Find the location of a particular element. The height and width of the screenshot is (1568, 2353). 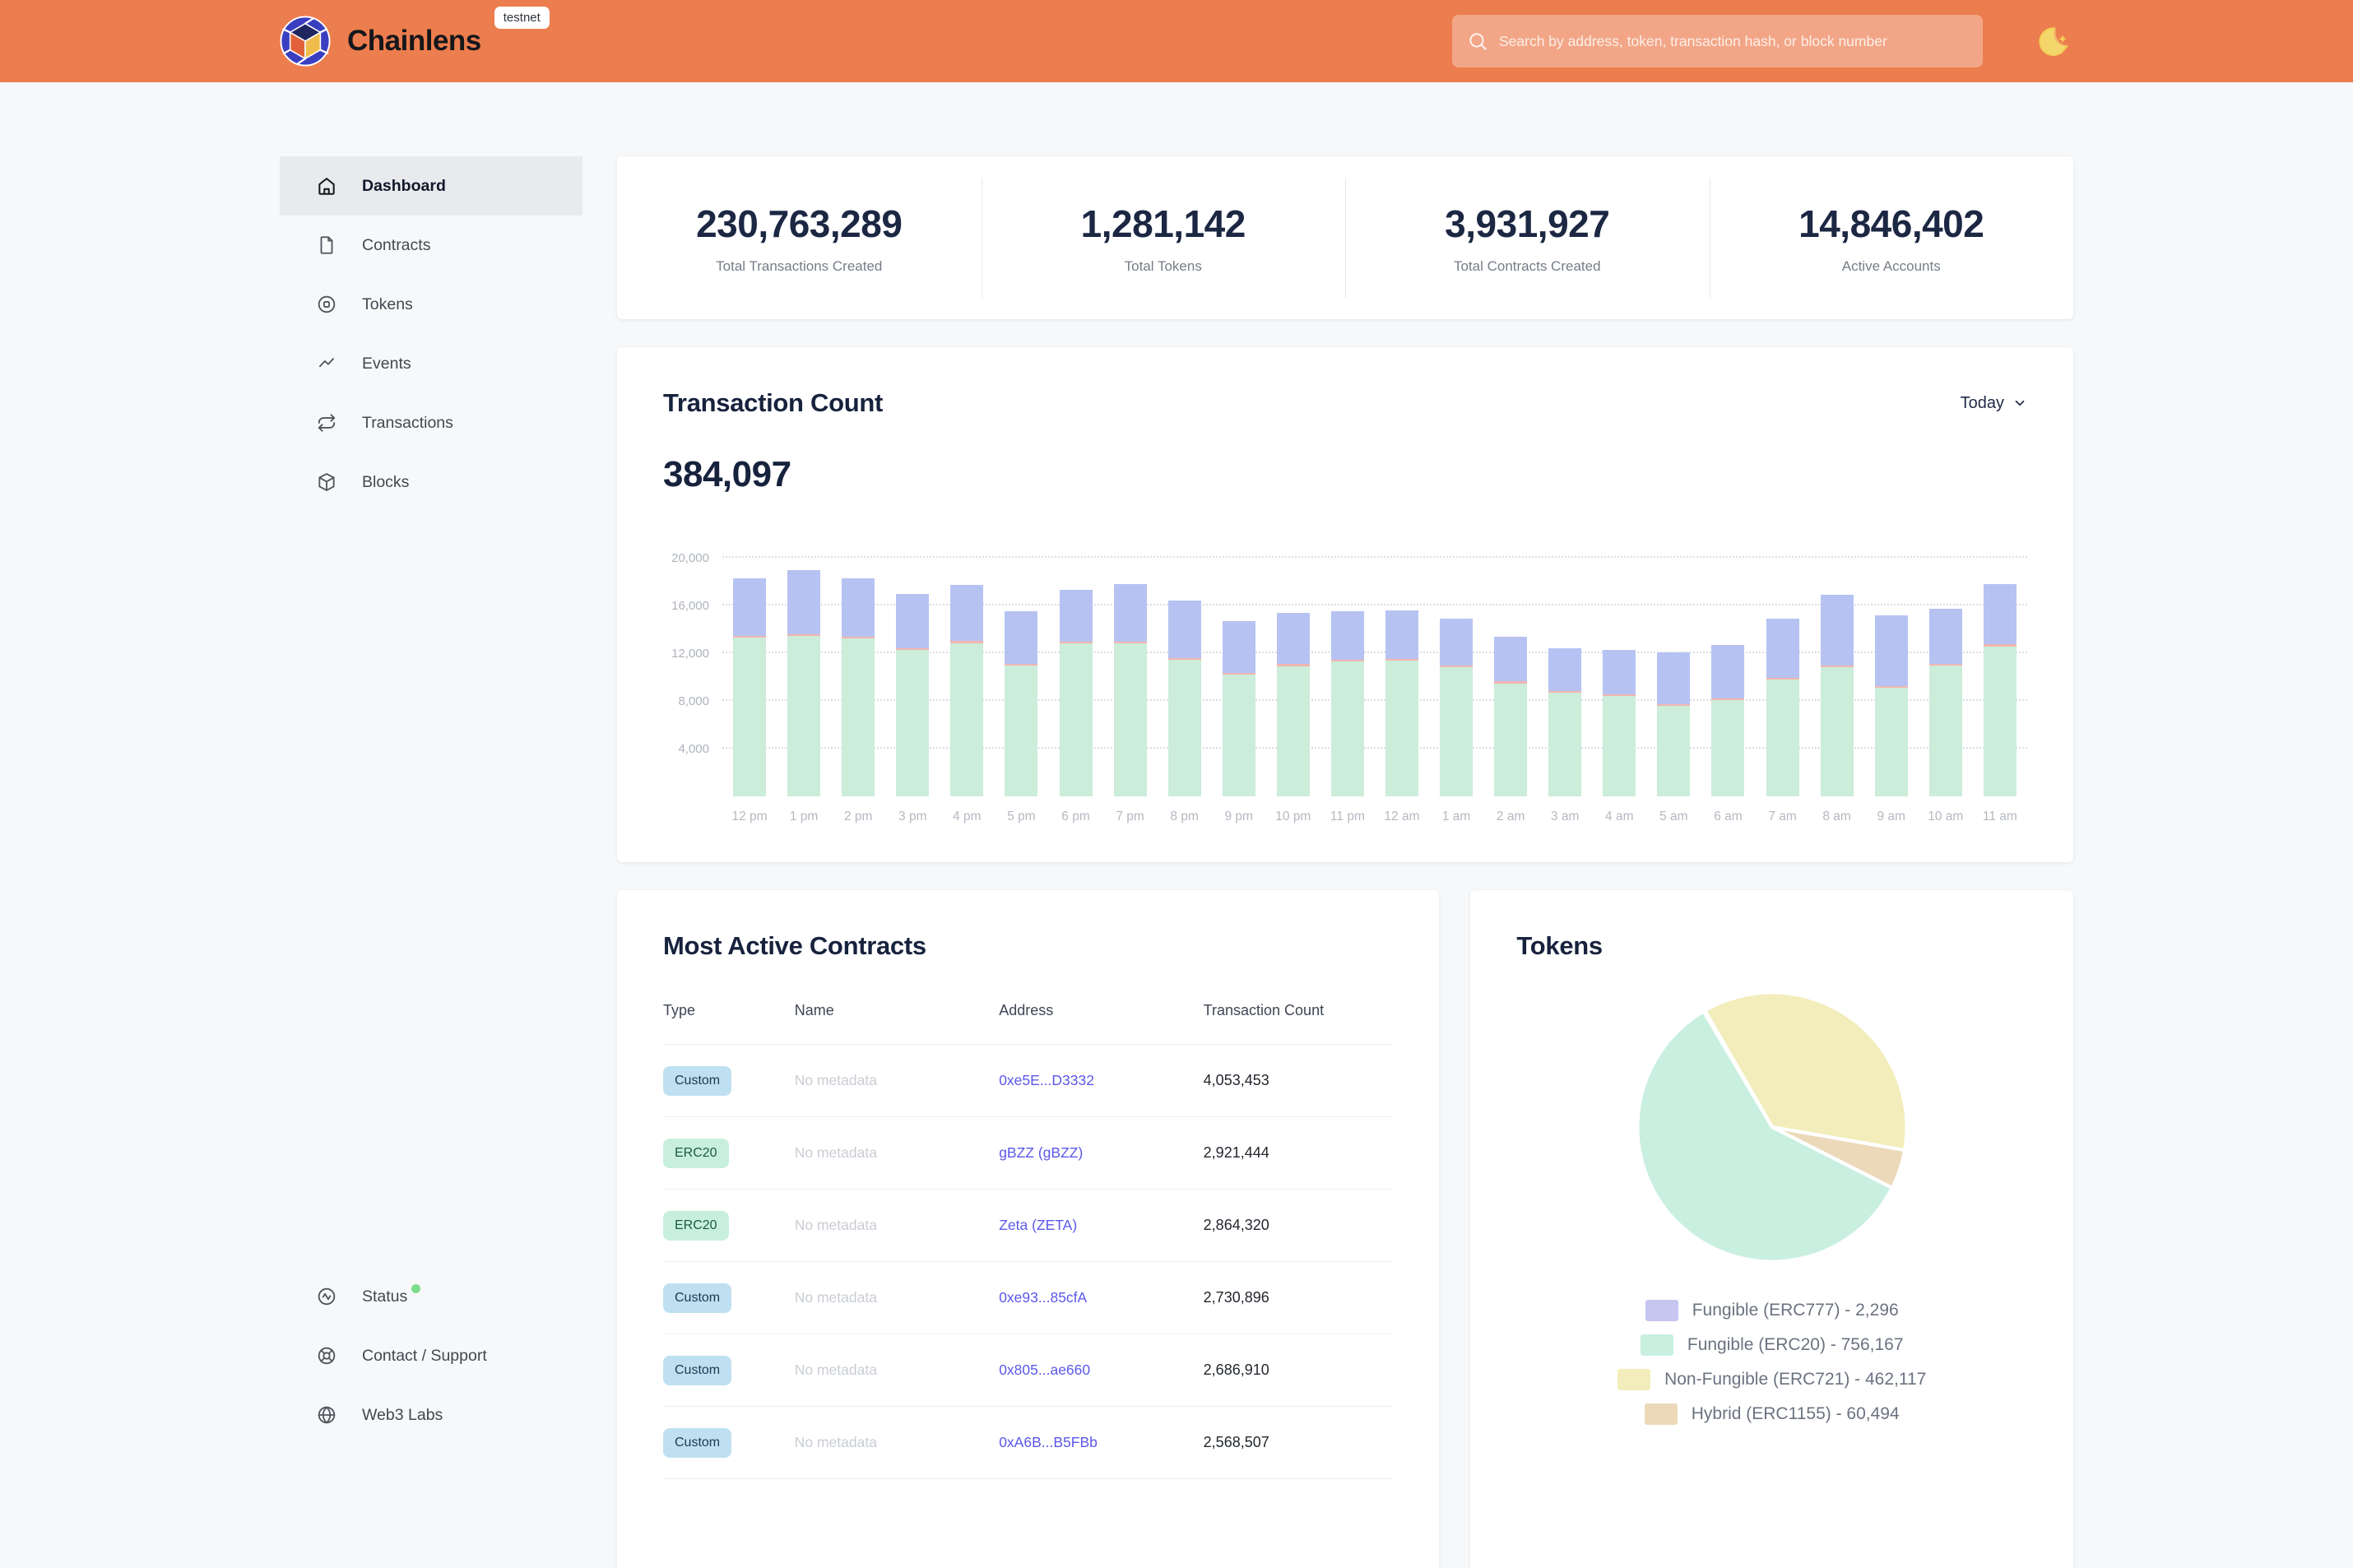

table-row: Custom No metadata 0x805...ae660 2,686,910 is located at coordinates (1028, 1370).